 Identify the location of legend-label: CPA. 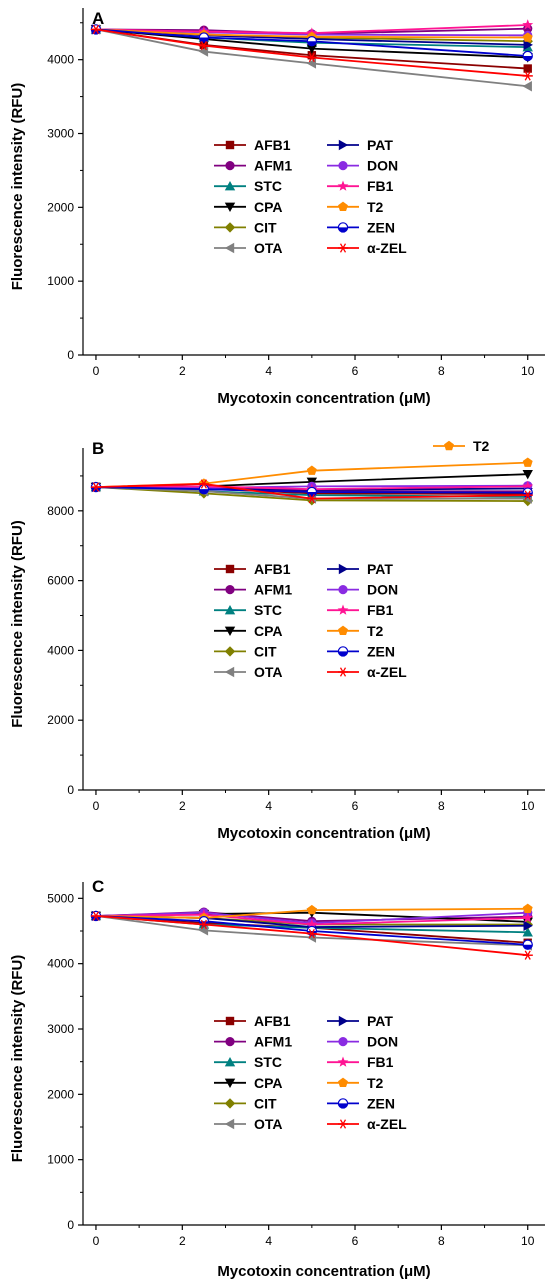
(268, 1083).